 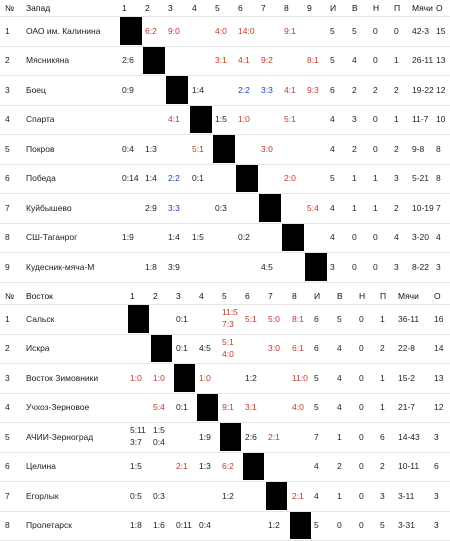 I want to click on match-score: 8:1, so click(x=313, y=60).